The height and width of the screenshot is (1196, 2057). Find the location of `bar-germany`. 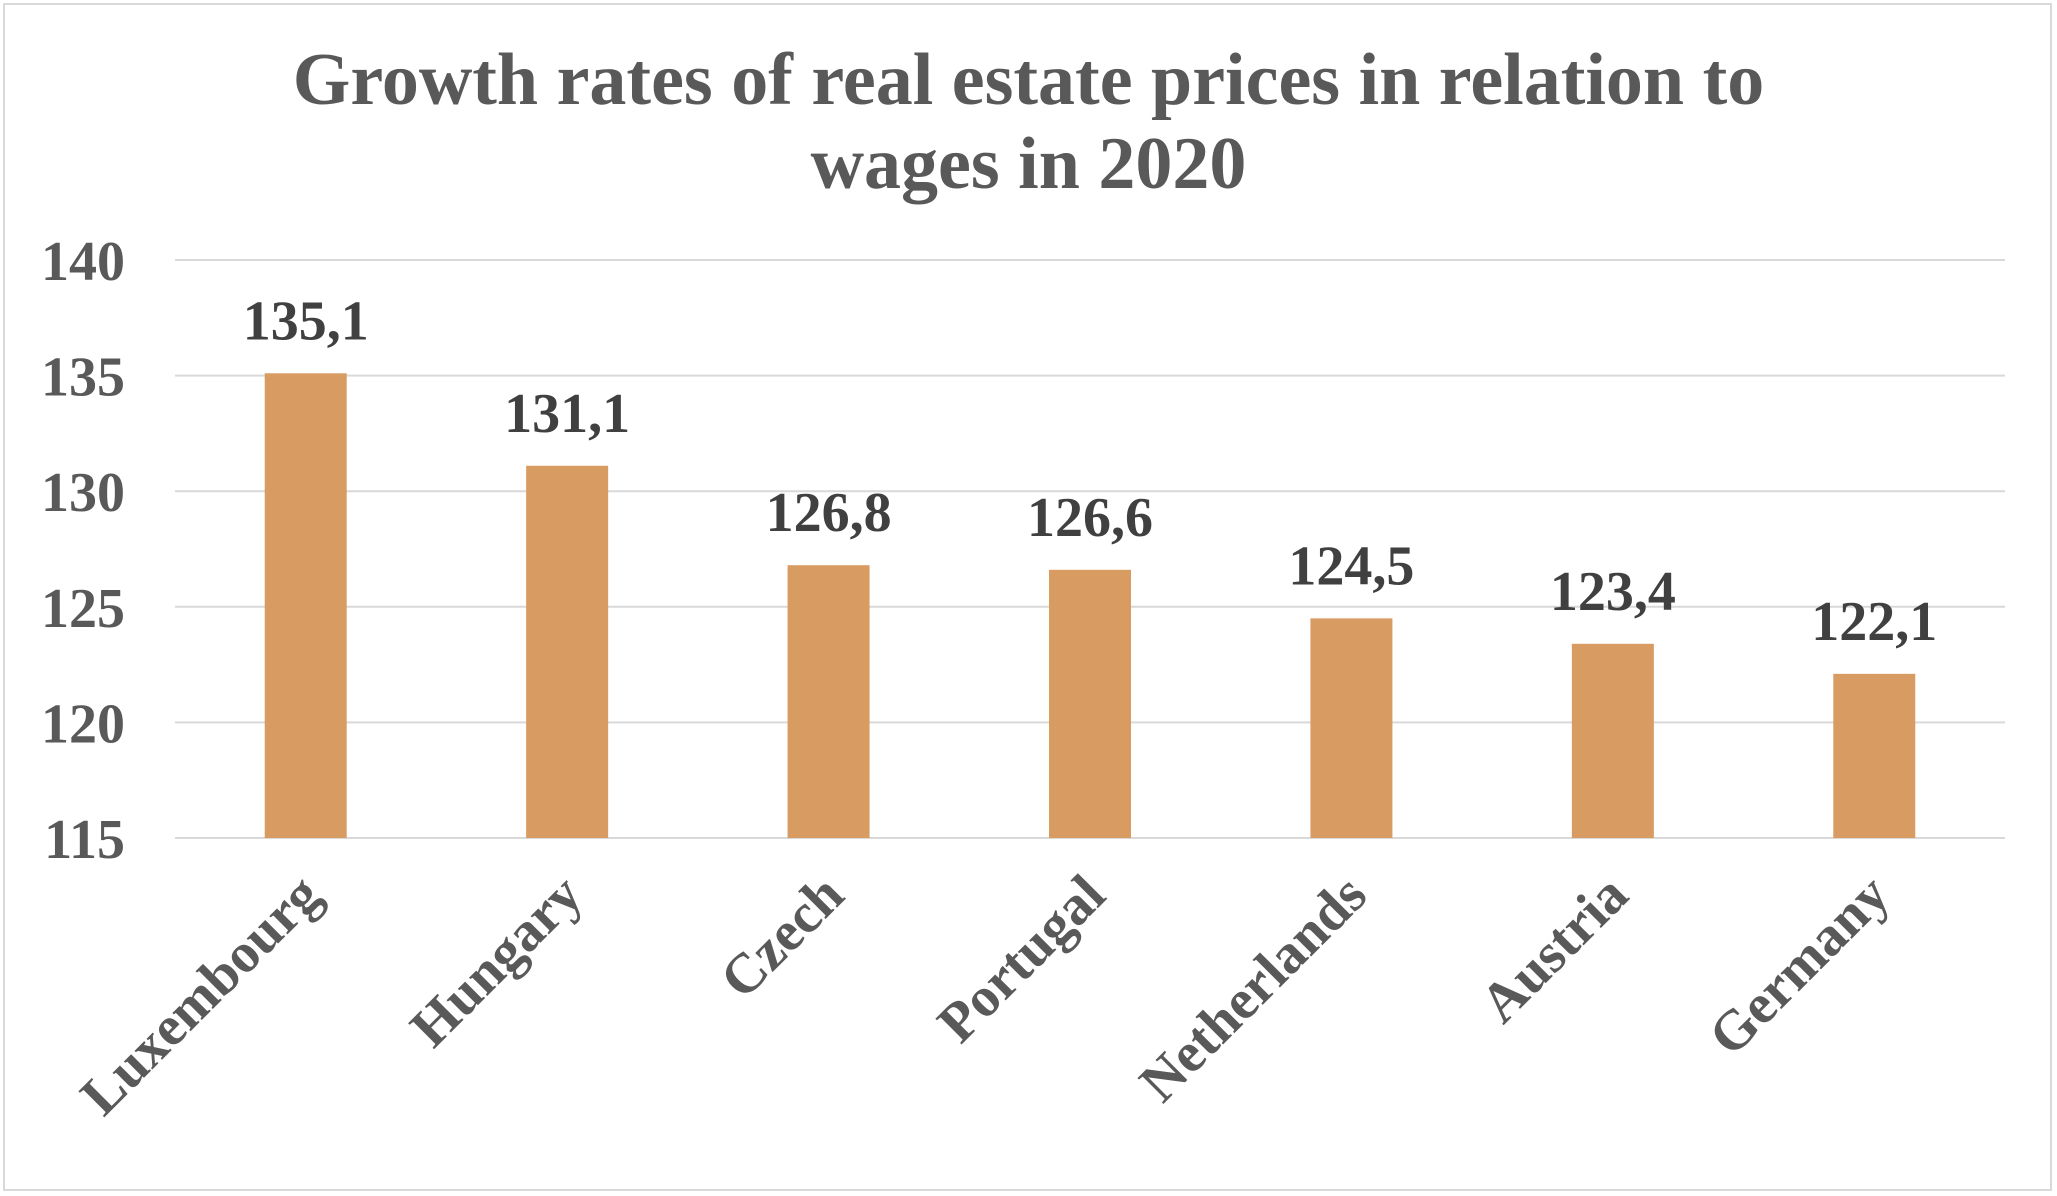

bar-germany is located at coordinates (1874, 755).